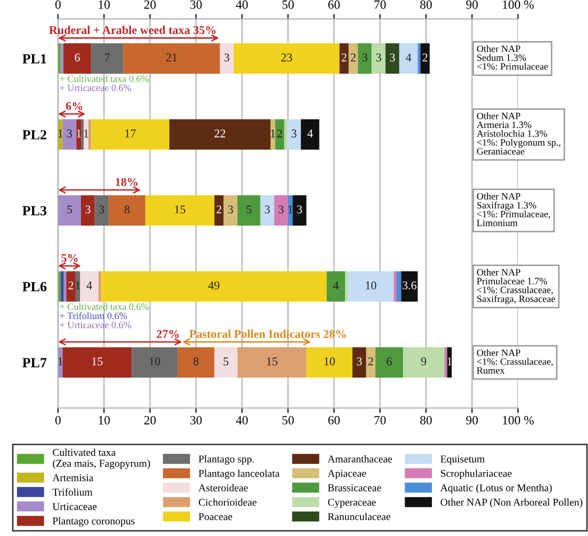 The height and width of the screenshot is (536, 588). I want to click on x-tick-label: 30, so click(196, 4).